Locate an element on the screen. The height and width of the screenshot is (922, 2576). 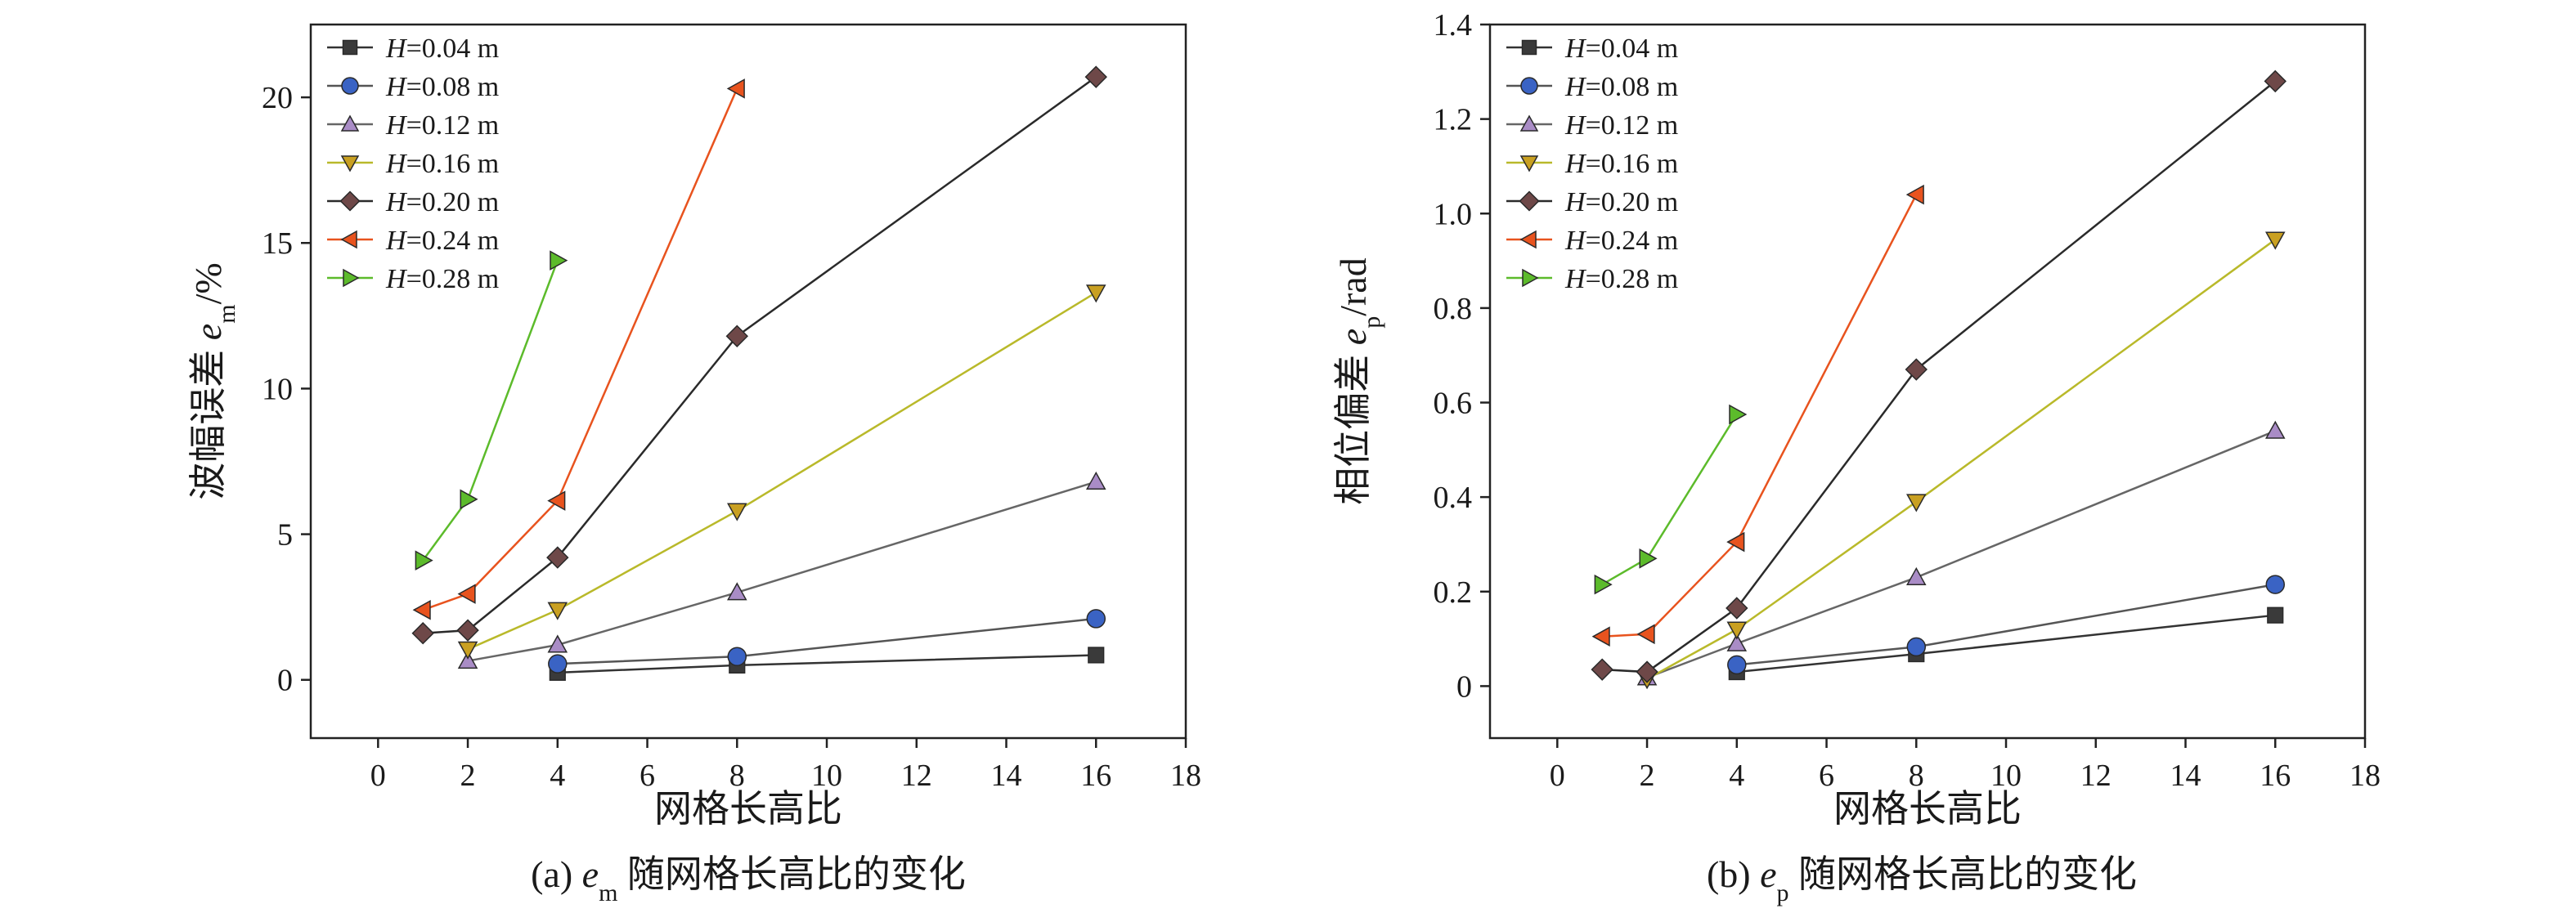
y-axis-title-suffix: /% is located at coordinates (208, 283).